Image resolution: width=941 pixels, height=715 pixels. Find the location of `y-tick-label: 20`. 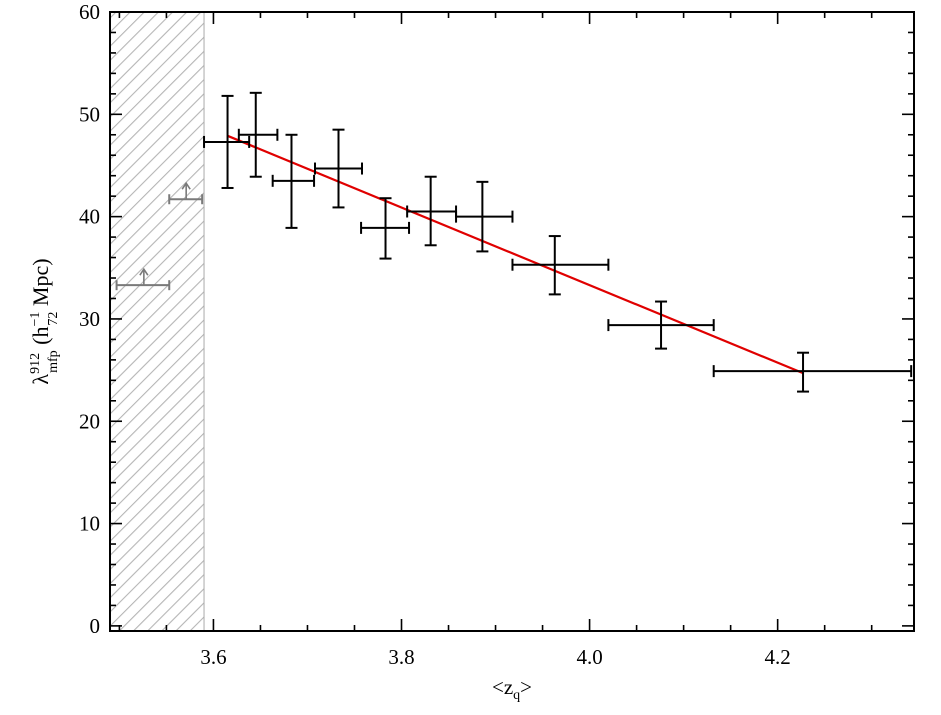

y-tick-label: 20 is located at coordinates (89, 421).